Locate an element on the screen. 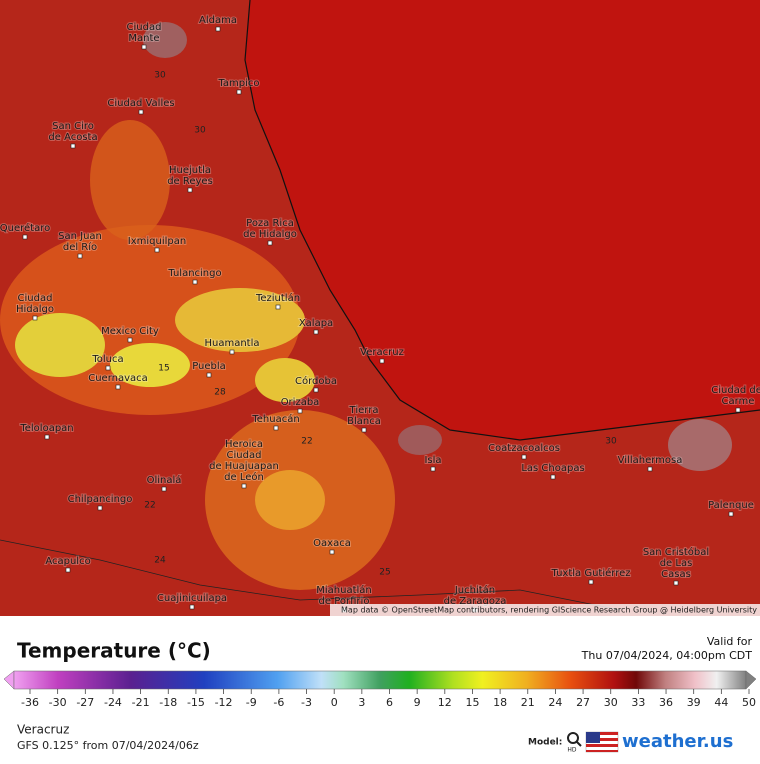 The image size is (760, 764). city: Querétaro is located at coordinates (25, 230).